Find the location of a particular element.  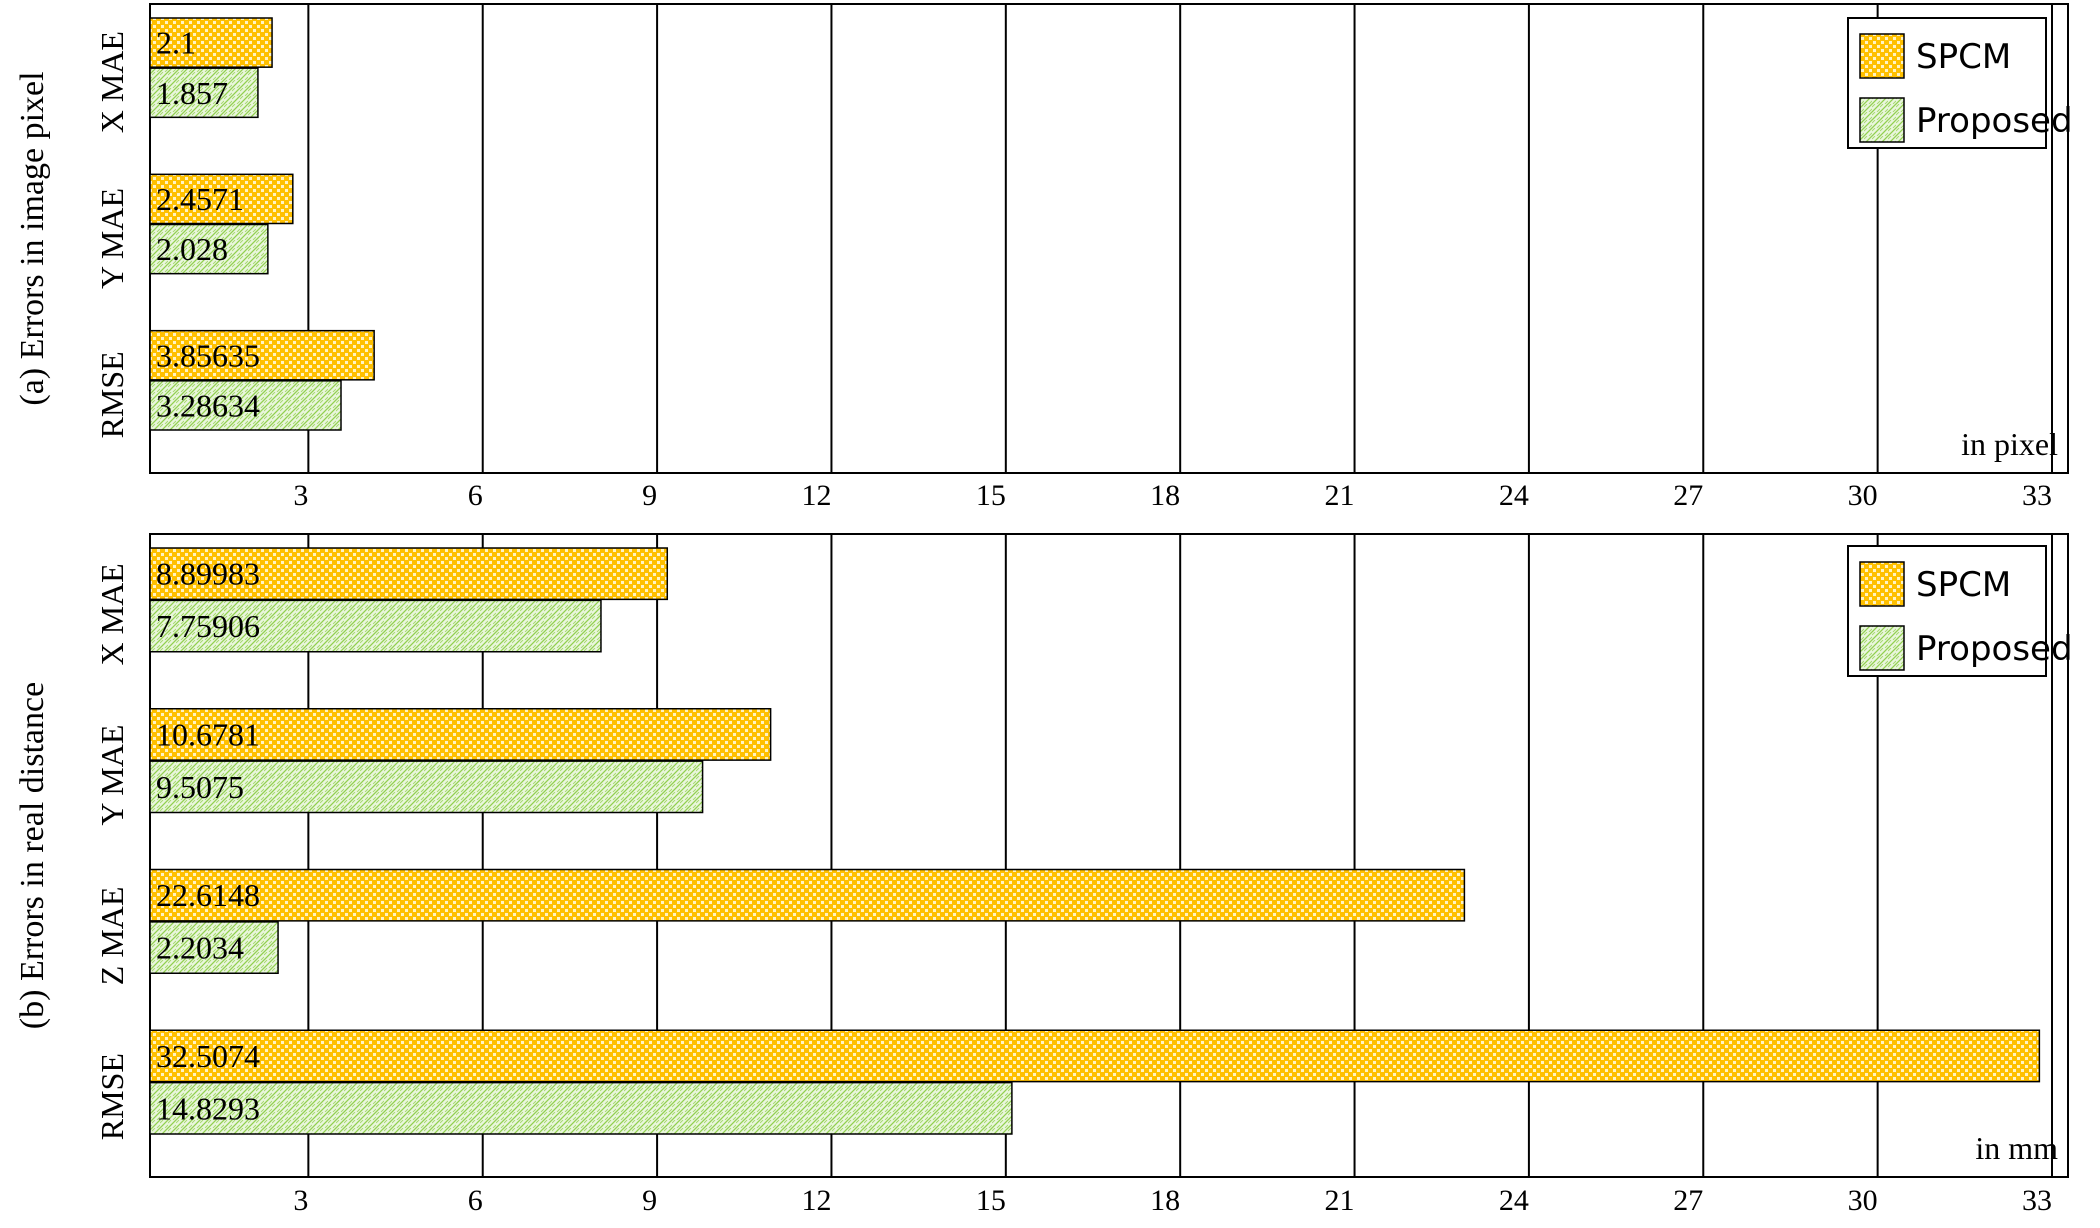

bar-value-label: 2.028 is located at coordinates (192, 249).